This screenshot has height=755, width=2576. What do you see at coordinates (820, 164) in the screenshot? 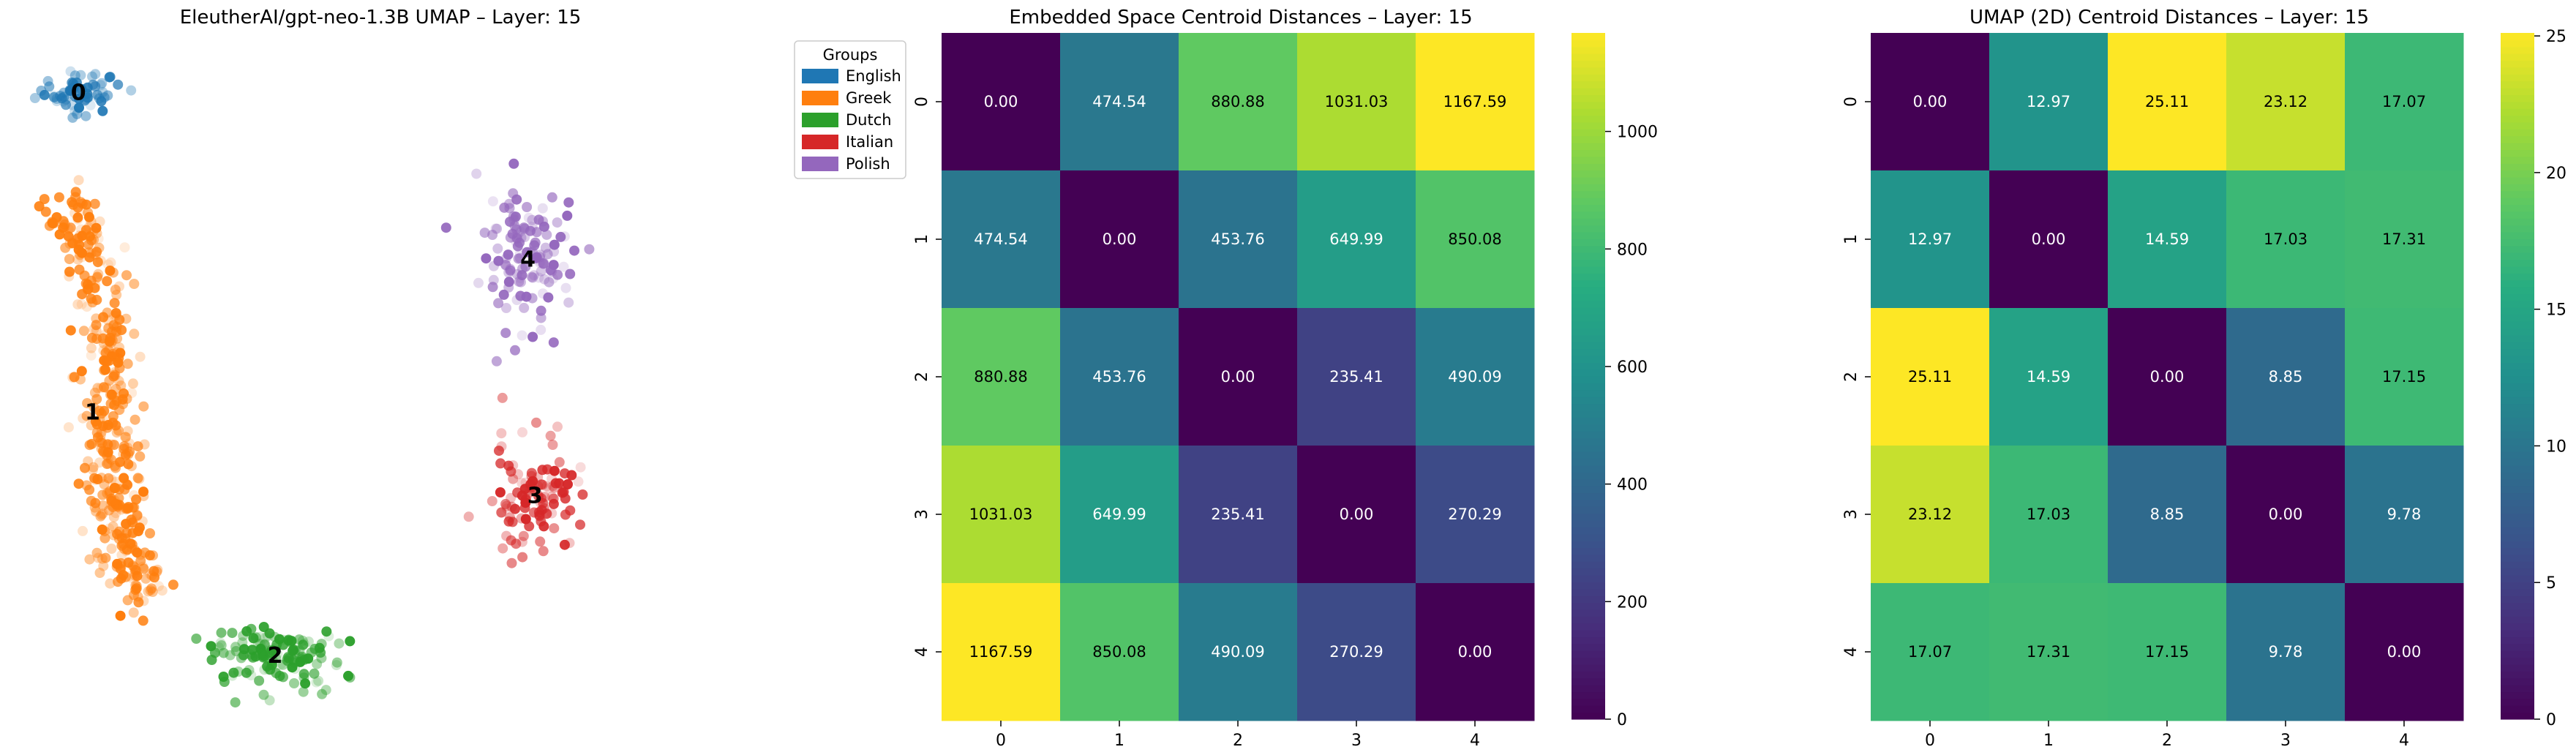
I see `legend-swatch-polish` at bounding box center [820, 164].